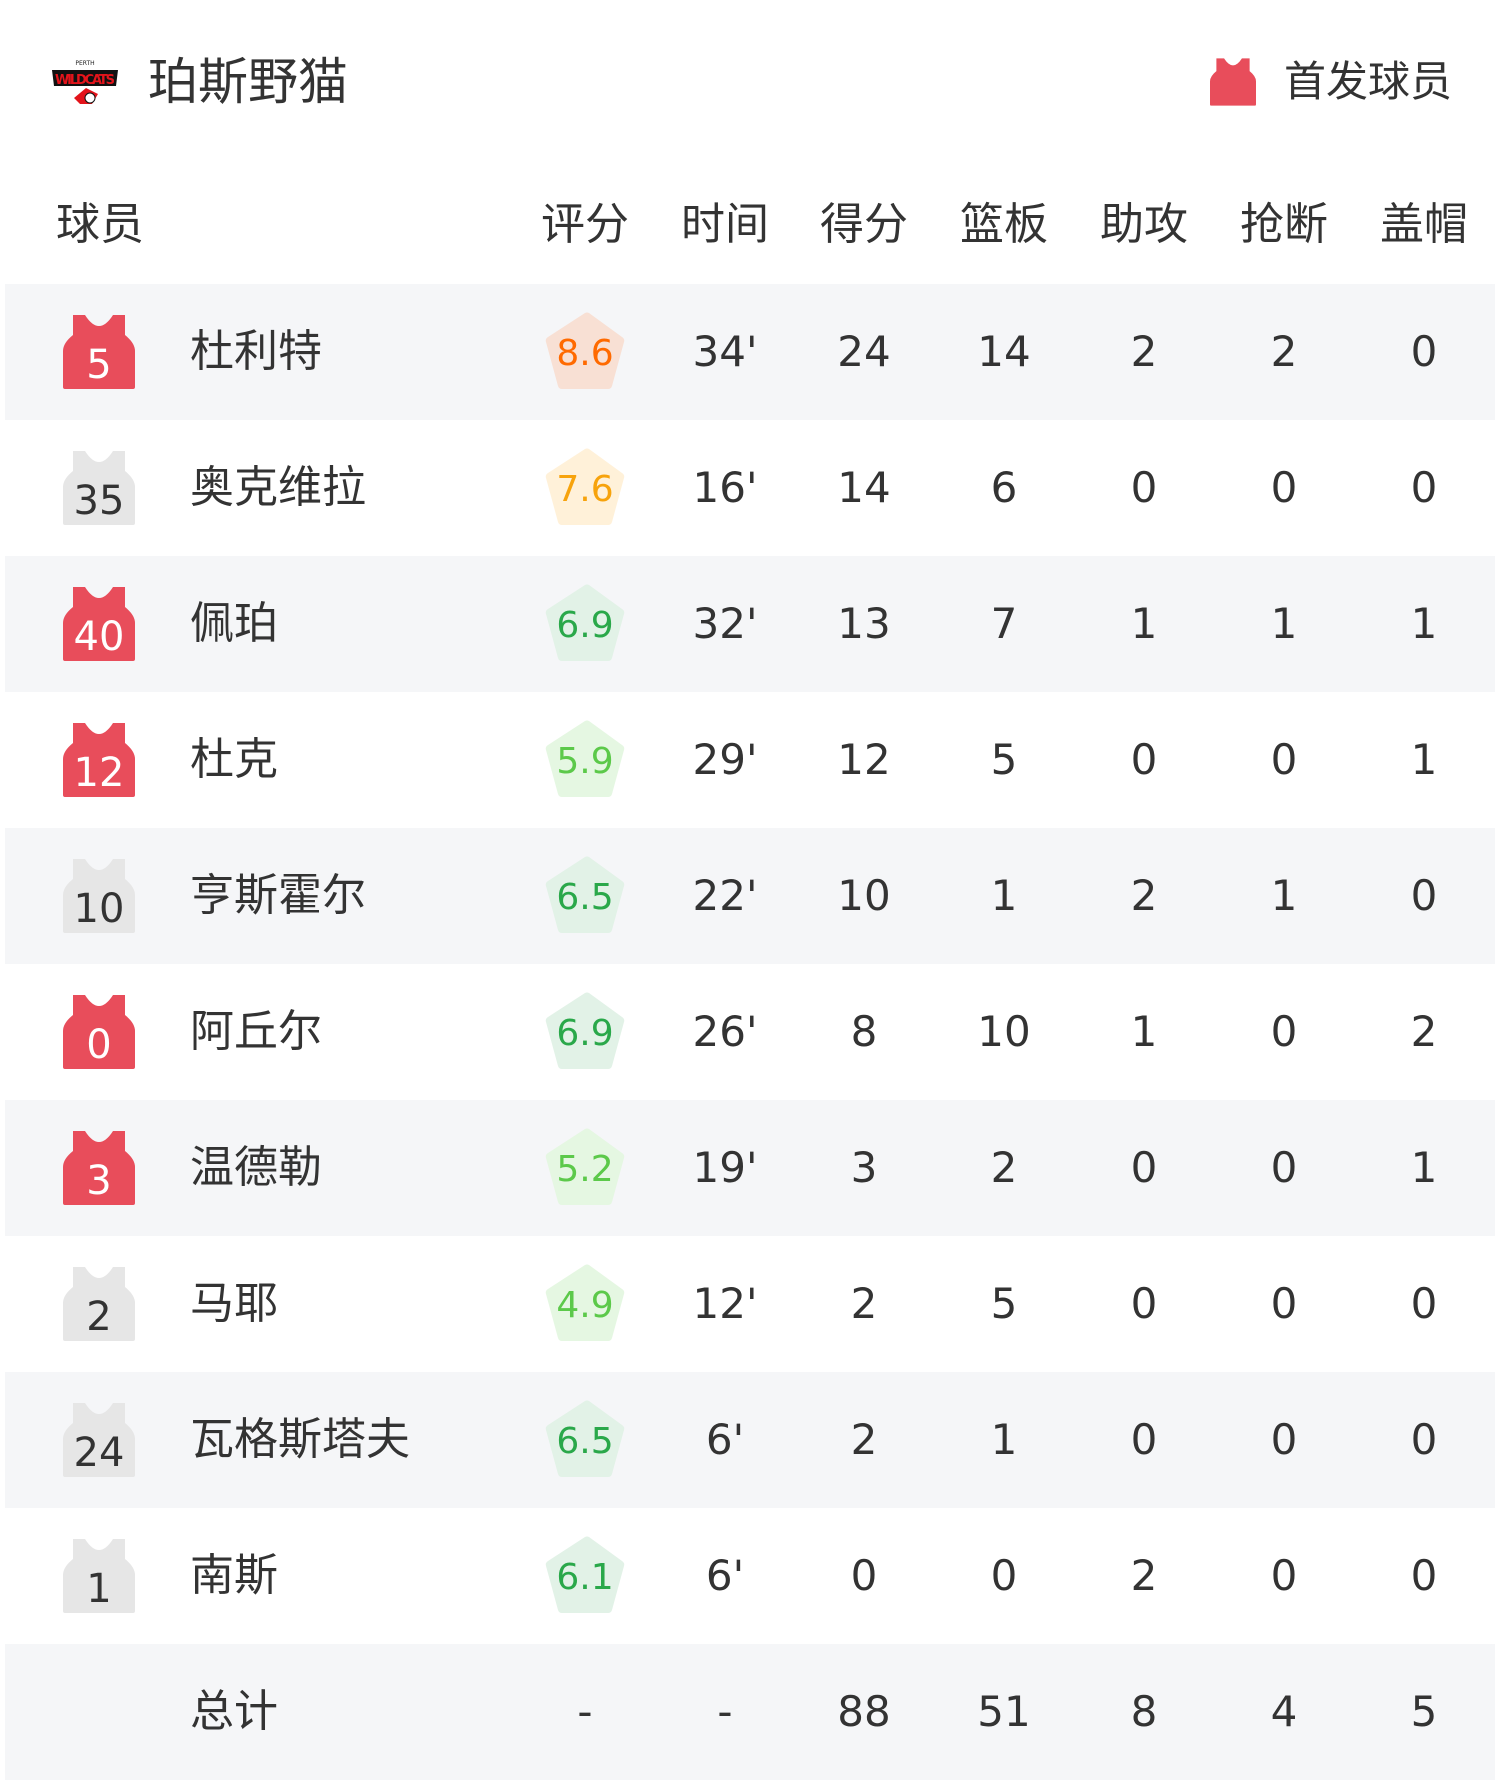  I want to click on jersey-number: 5, so click(99, 365).